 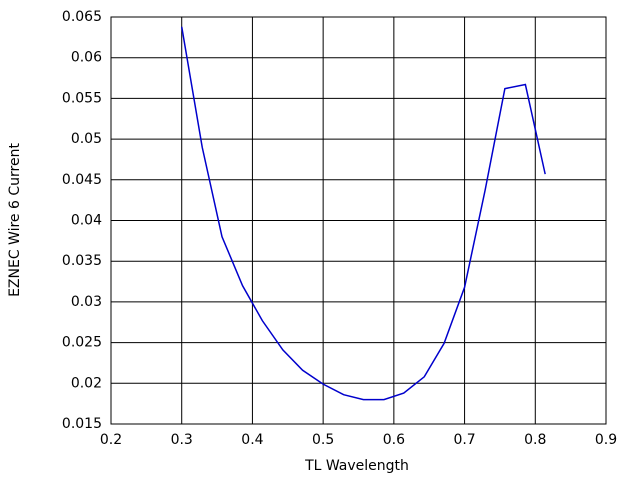 I want to click on y-axis-label: EZNEC Wire 6 Current, so click(x=15, y=220).